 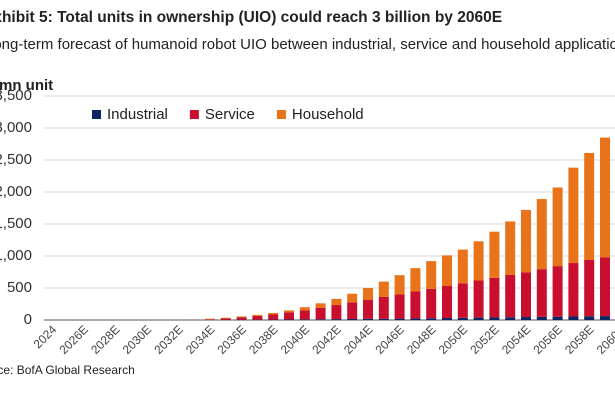 I want to click on legend-label: Industrial, so click(x=137, y=114).